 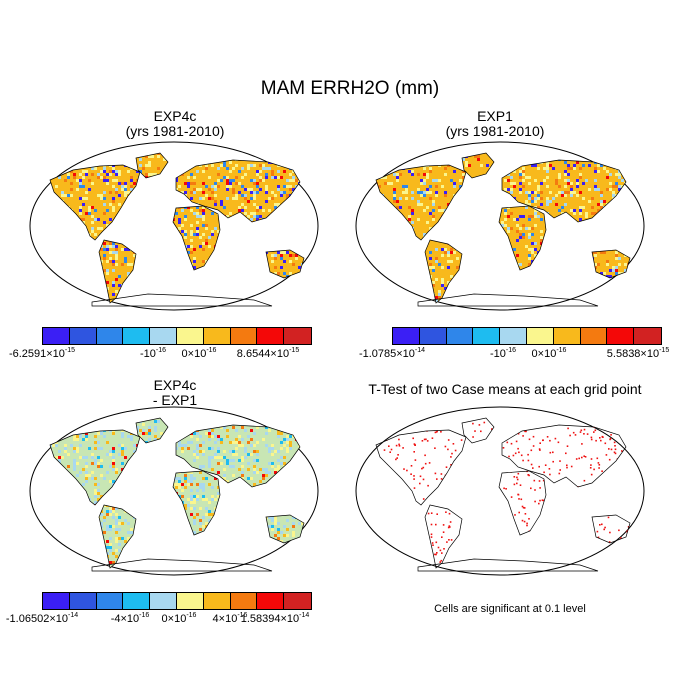 What do you see at coordinates (153, 353) in the screenshot?
I see `colorbar-tick-label: -10-16` at bounding box center [153, 353].